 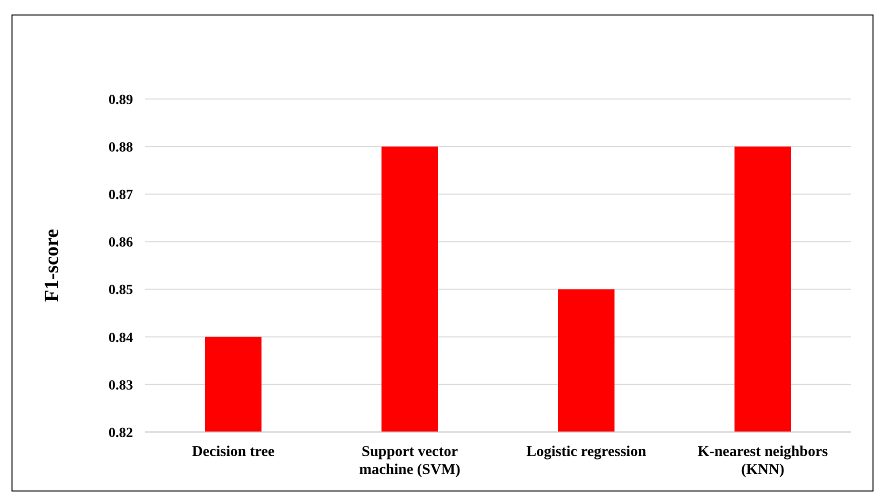 I want to click on y-tick-label: 0.89, so click(x=120, y=100).